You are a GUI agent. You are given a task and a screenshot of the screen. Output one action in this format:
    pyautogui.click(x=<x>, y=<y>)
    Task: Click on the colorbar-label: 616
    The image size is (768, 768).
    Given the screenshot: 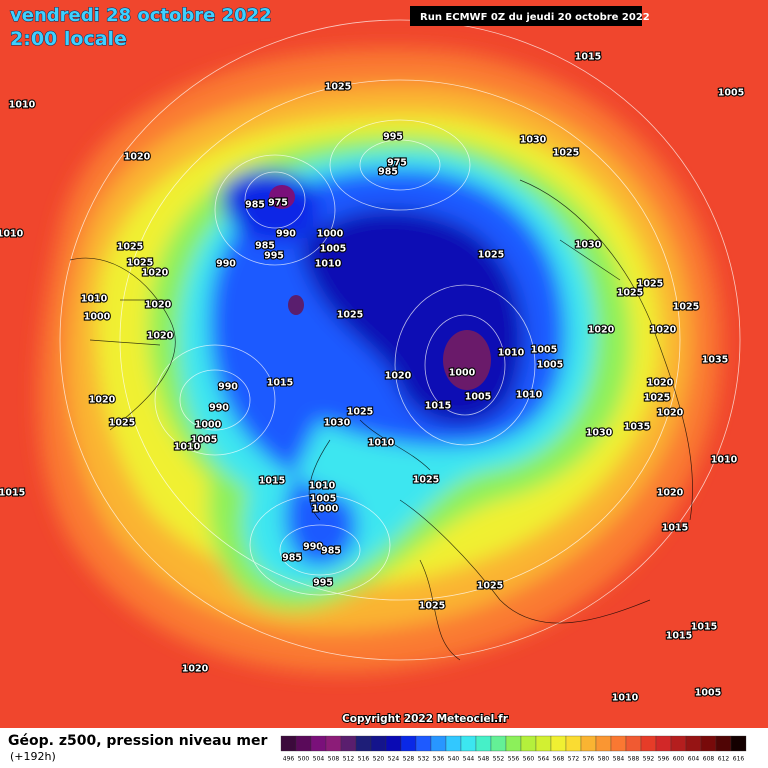 What is the action you would take?
    pyautogui.click(x=739, y=759)
    